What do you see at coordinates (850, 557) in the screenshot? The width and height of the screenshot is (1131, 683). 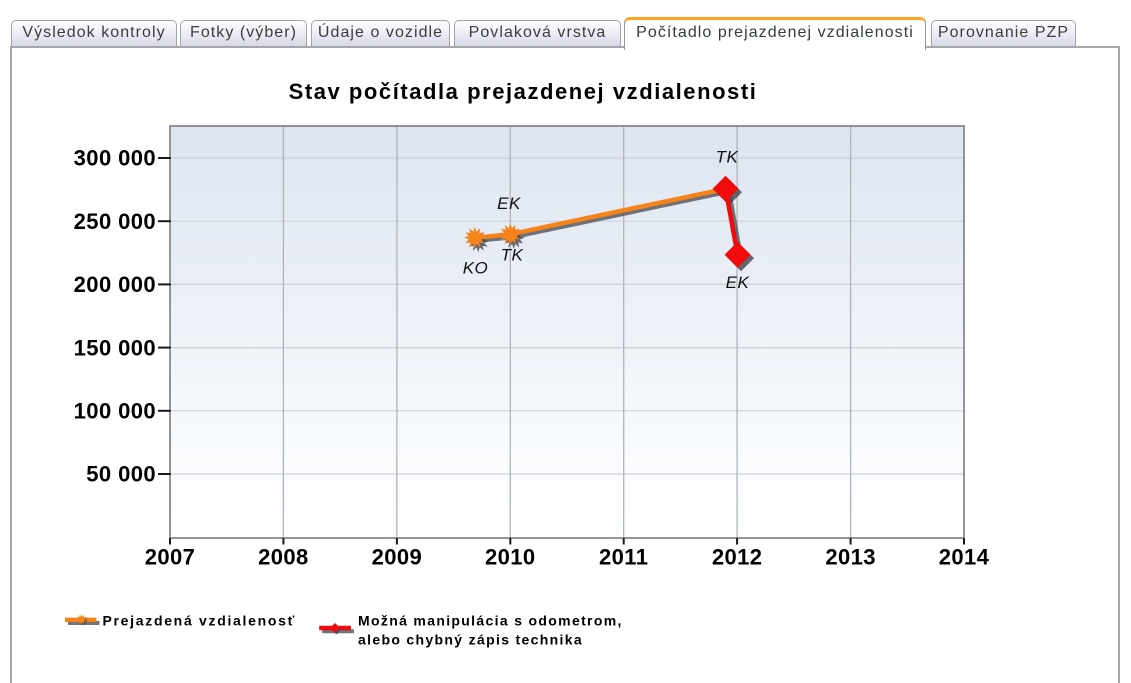 I see `svg-text: 2013` at bounding box center [850, 557].